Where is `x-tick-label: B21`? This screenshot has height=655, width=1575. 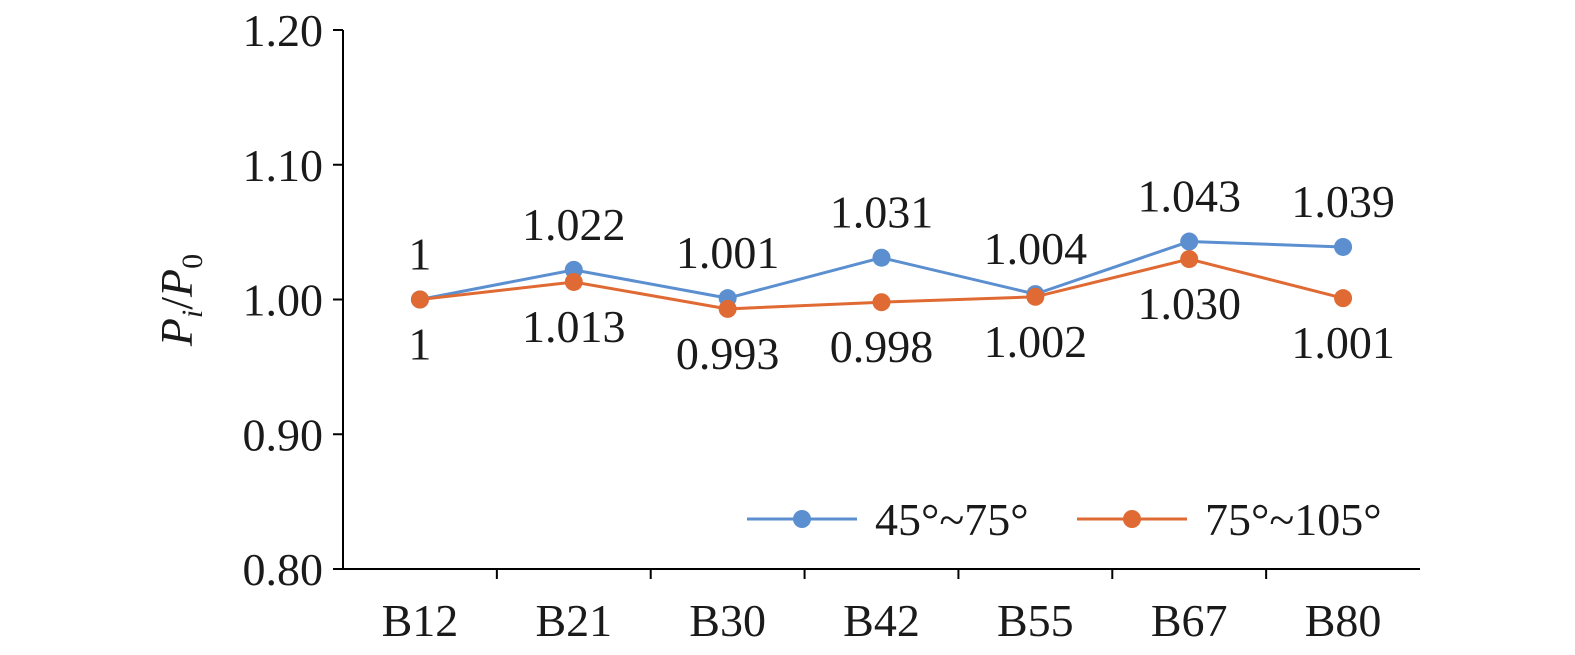 x-tick-label: B21 is located at coordinates (573, 620).